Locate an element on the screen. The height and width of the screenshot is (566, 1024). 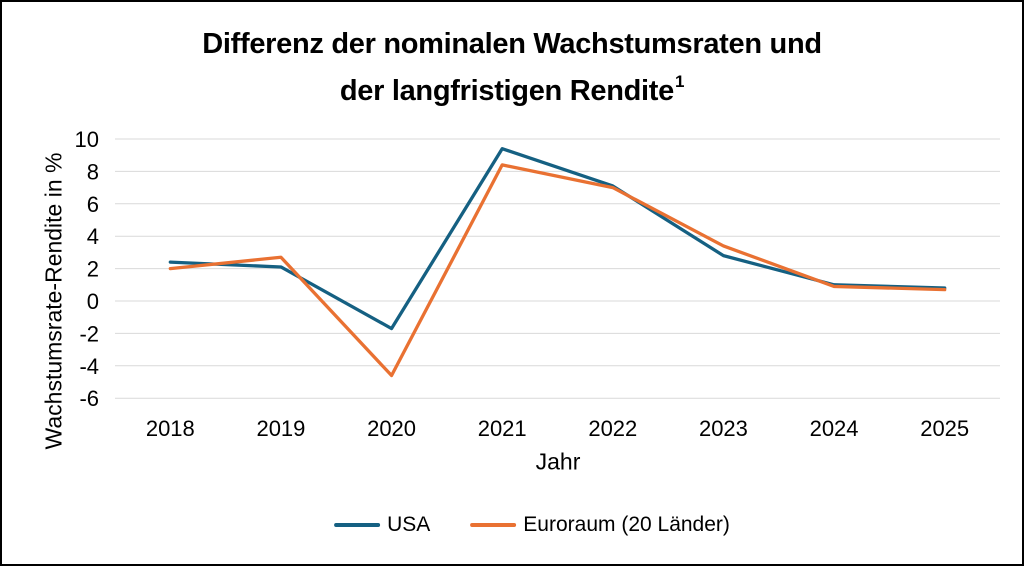
legend-label-usa: USA is located at coordinates (409, 524).